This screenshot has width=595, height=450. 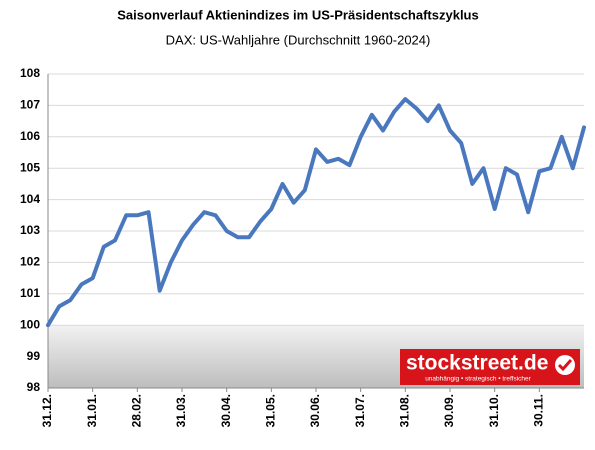 I want to click on x-tick-label: 31.03., so click(x=181, y=410).